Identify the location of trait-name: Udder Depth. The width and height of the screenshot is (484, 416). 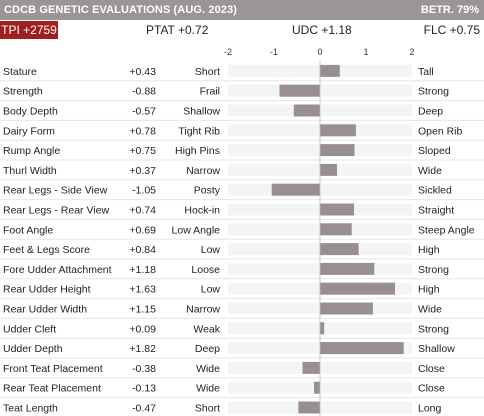
(33, 349).